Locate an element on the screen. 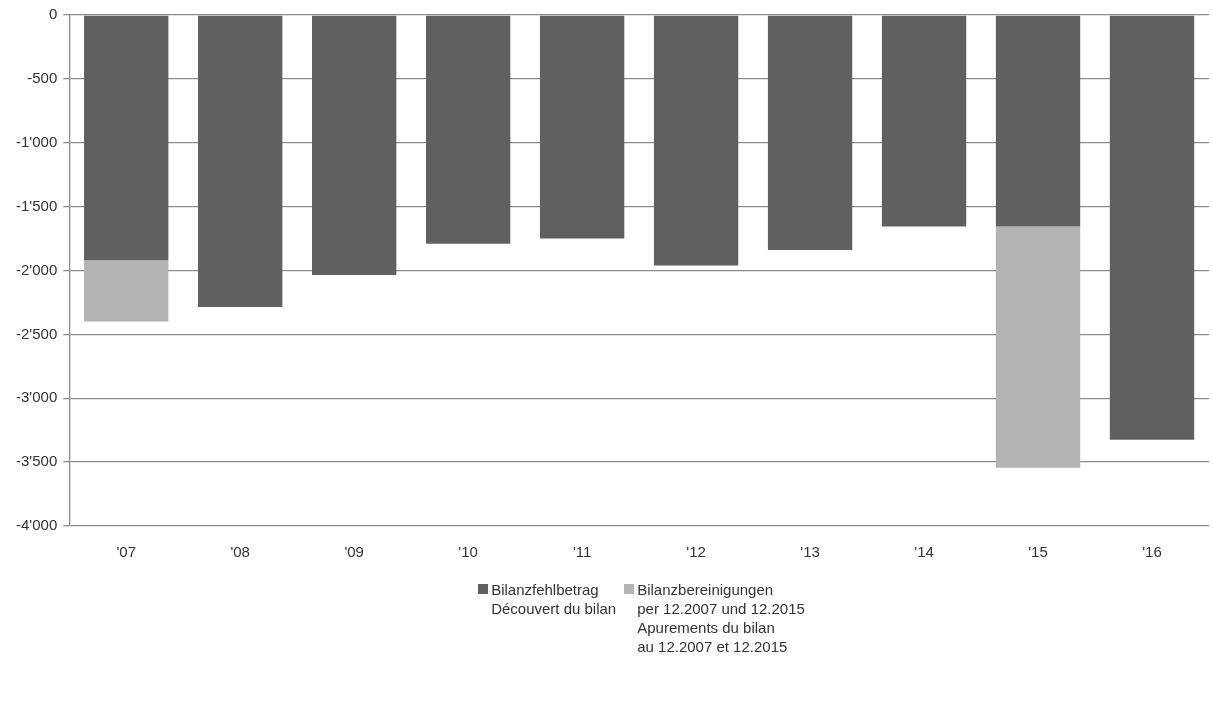  x-tick-label: '07 is located at coordinates (126, 552).